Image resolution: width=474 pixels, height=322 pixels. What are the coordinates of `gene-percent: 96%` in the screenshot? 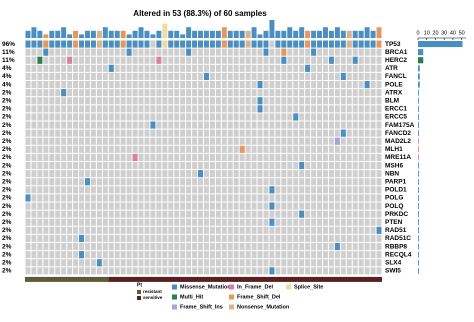 It's located at (8, 44).